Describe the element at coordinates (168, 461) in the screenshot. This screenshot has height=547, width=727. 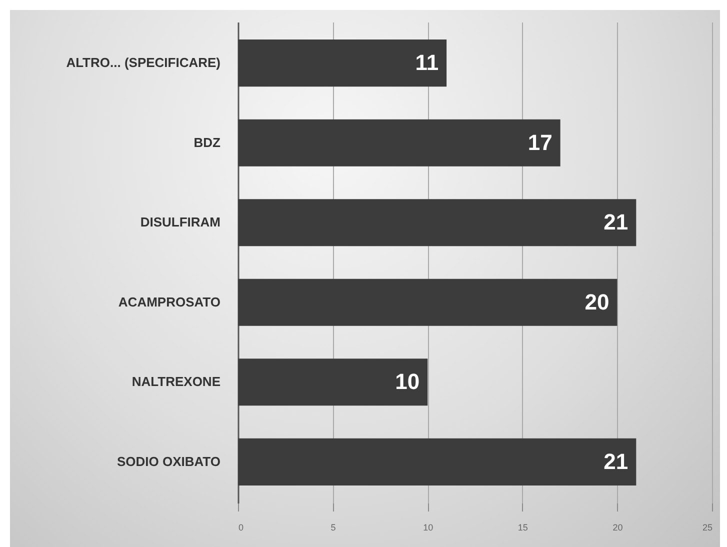
I see `y-tick-label: SODIO OXIBATO` at that location.